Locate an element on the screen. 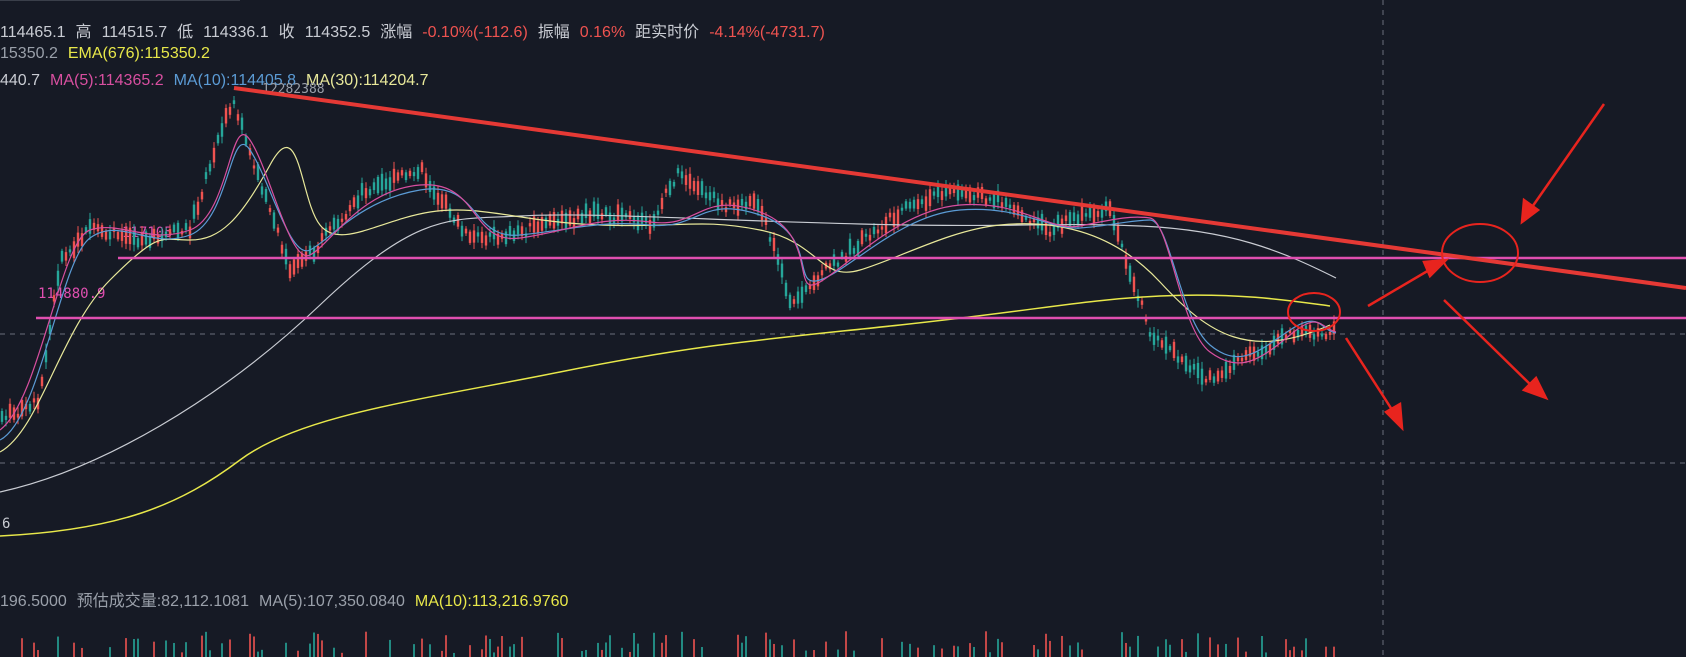 The image size is (1686, 657). open-value: 114465.1 is located at coordinates (33, 32).